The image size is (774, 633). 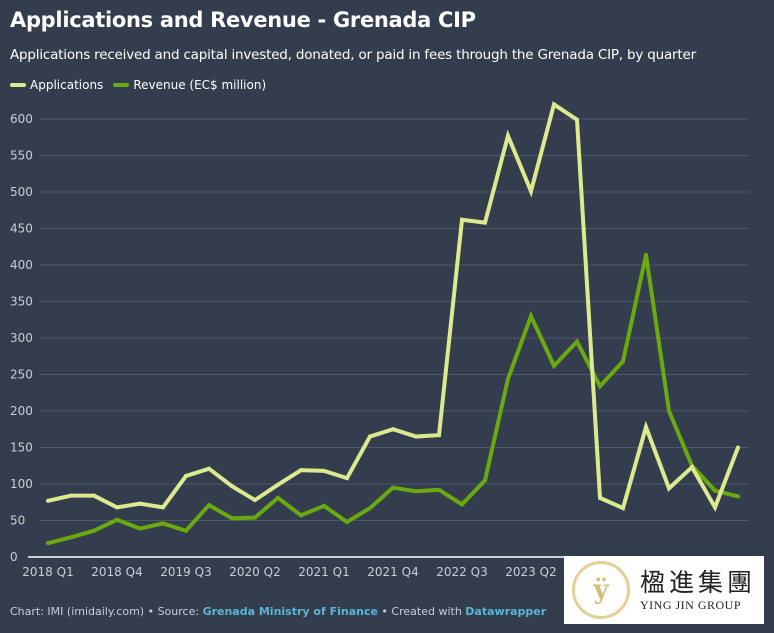 What do you see at coordinates (21, 119) in the screenshot?
I see `y-tick-label: 600` at bounding box center [21, 119].